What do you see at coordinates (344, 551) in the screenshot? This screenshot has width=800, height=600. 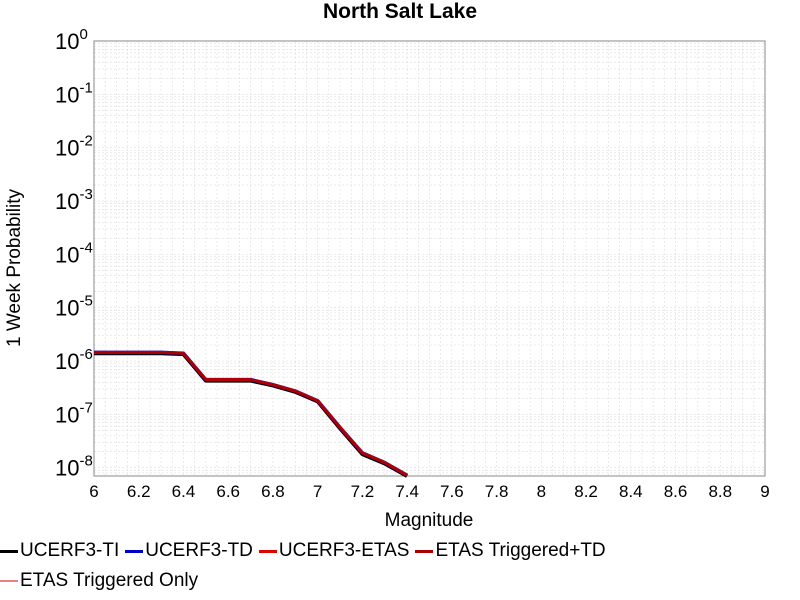 I see `legend-label: UCERF3-ETAS` at bounding box center [344, 551].